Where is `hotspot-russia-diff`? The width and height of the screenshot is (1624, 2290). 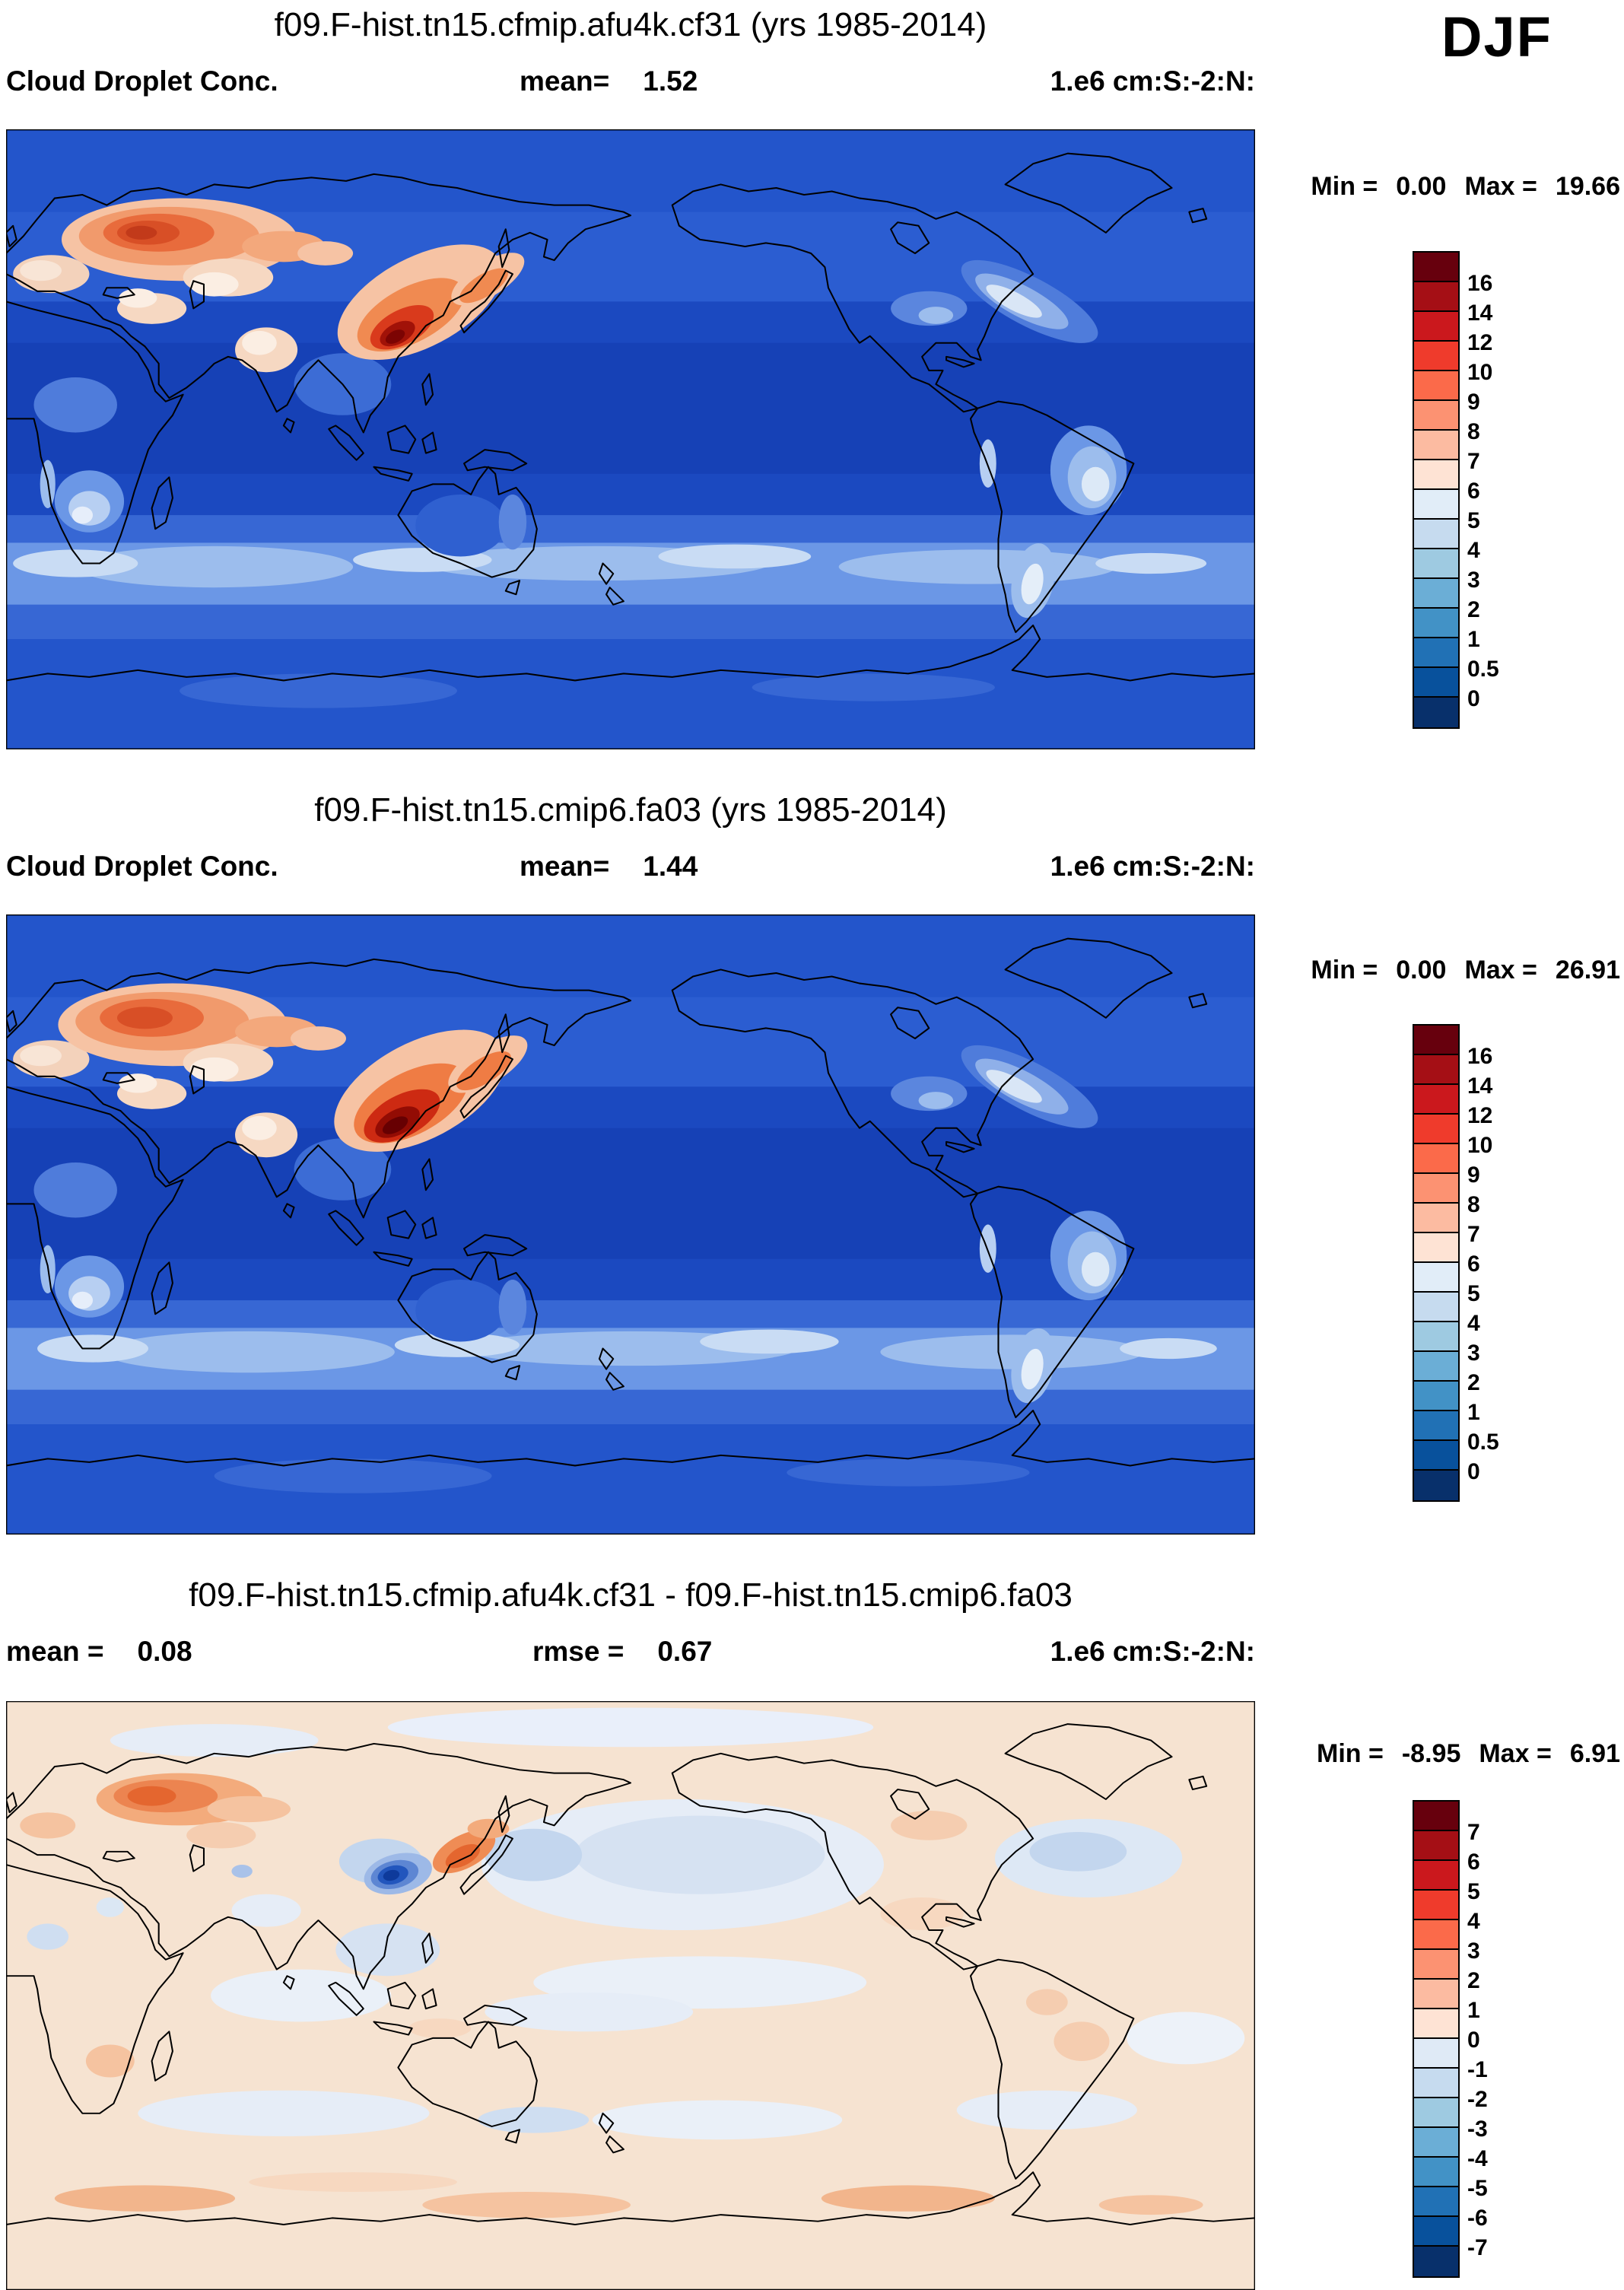 hotspot-russia-diff is located at coordinates (193, 1799).